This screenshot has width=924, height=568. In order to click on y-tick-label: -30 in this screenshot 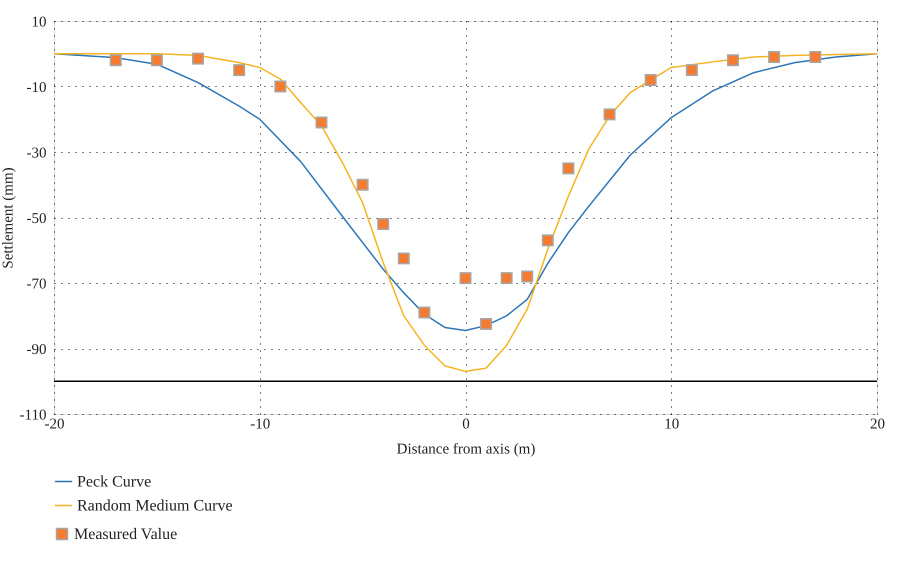, I will do `click(36, 154)`.